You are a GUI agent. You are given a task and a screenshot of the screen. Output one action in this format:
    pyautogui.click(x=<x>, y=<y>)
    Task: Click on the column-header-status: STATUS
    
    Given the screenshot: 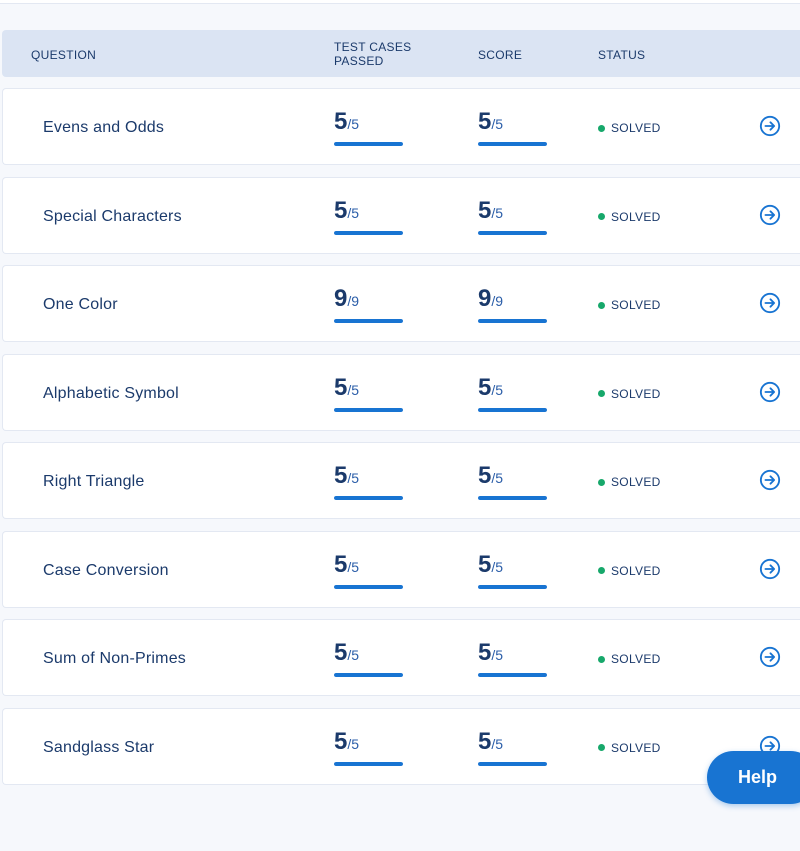 What is the action you would take?
    pyautogui.click(x=622, y=55)
    